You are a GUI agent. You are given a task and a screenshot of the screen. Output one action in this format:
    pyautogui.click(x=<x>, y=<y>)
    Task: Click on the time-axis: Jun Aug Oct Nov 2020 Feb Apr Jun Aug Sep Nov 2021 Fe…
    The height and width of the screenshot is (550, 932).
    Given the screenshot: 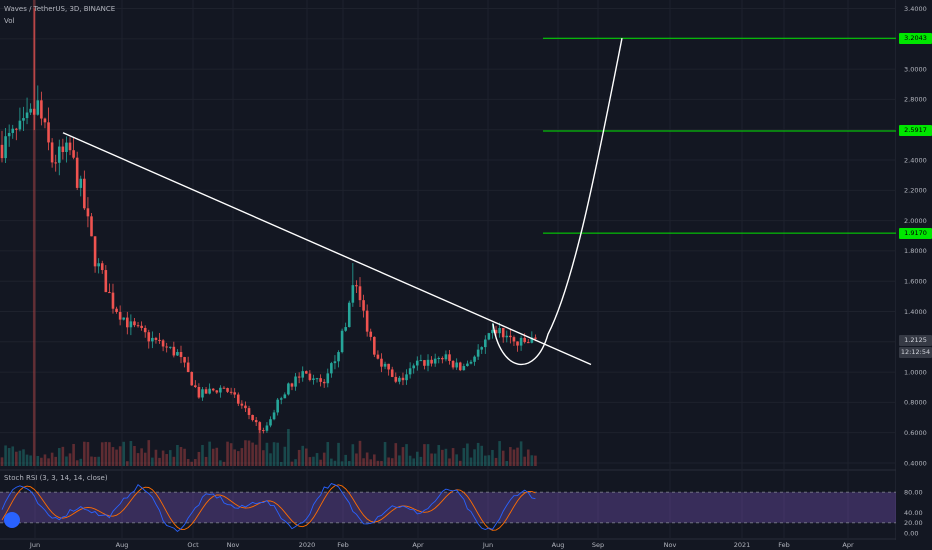 What is the action you would take?
    pyautogui.click(x=441, y=545)
    